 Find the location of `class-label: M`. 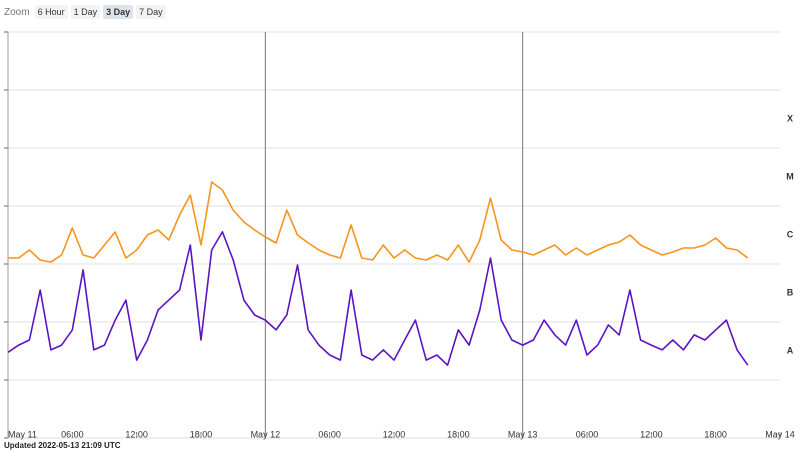

class-label: M is located at coordinates (790, 176).